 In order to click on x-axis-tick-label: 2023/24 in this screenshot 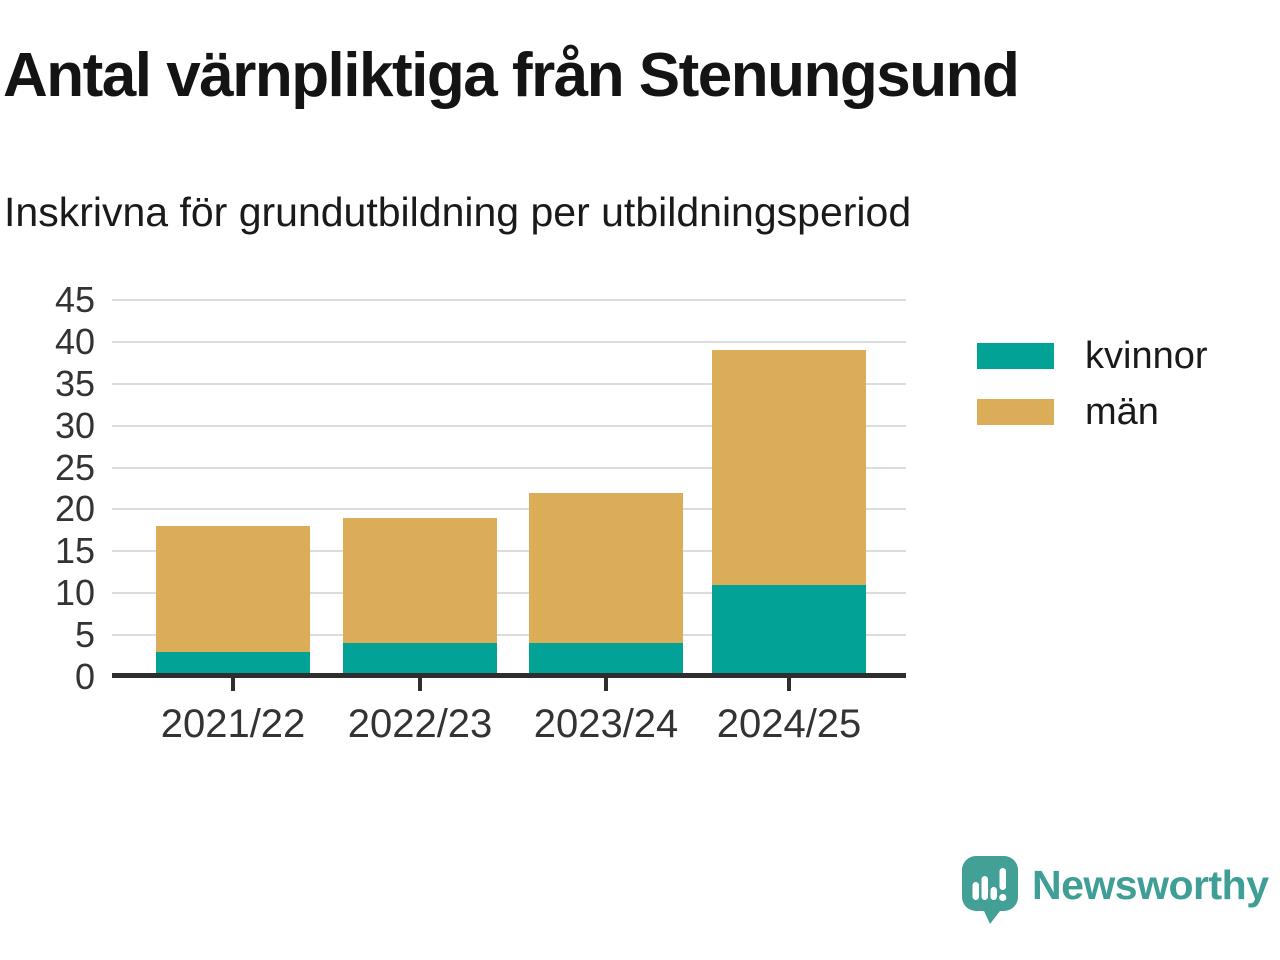, I will do `click(606, 724)`.